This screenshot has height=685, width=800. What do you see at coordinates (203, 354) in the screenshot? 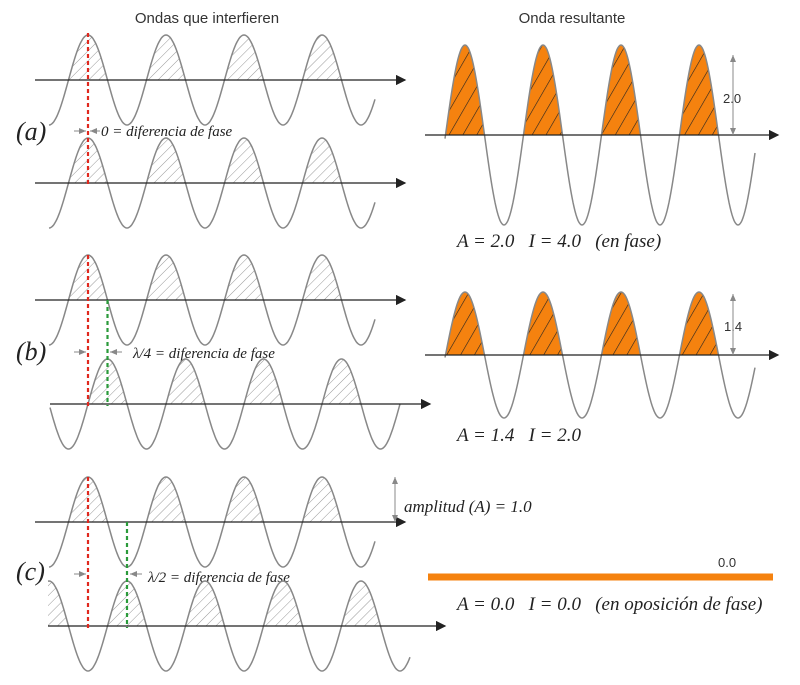
I see `phase-text: λ/4 = diferencia de fase` at bounding box center [203, 354].